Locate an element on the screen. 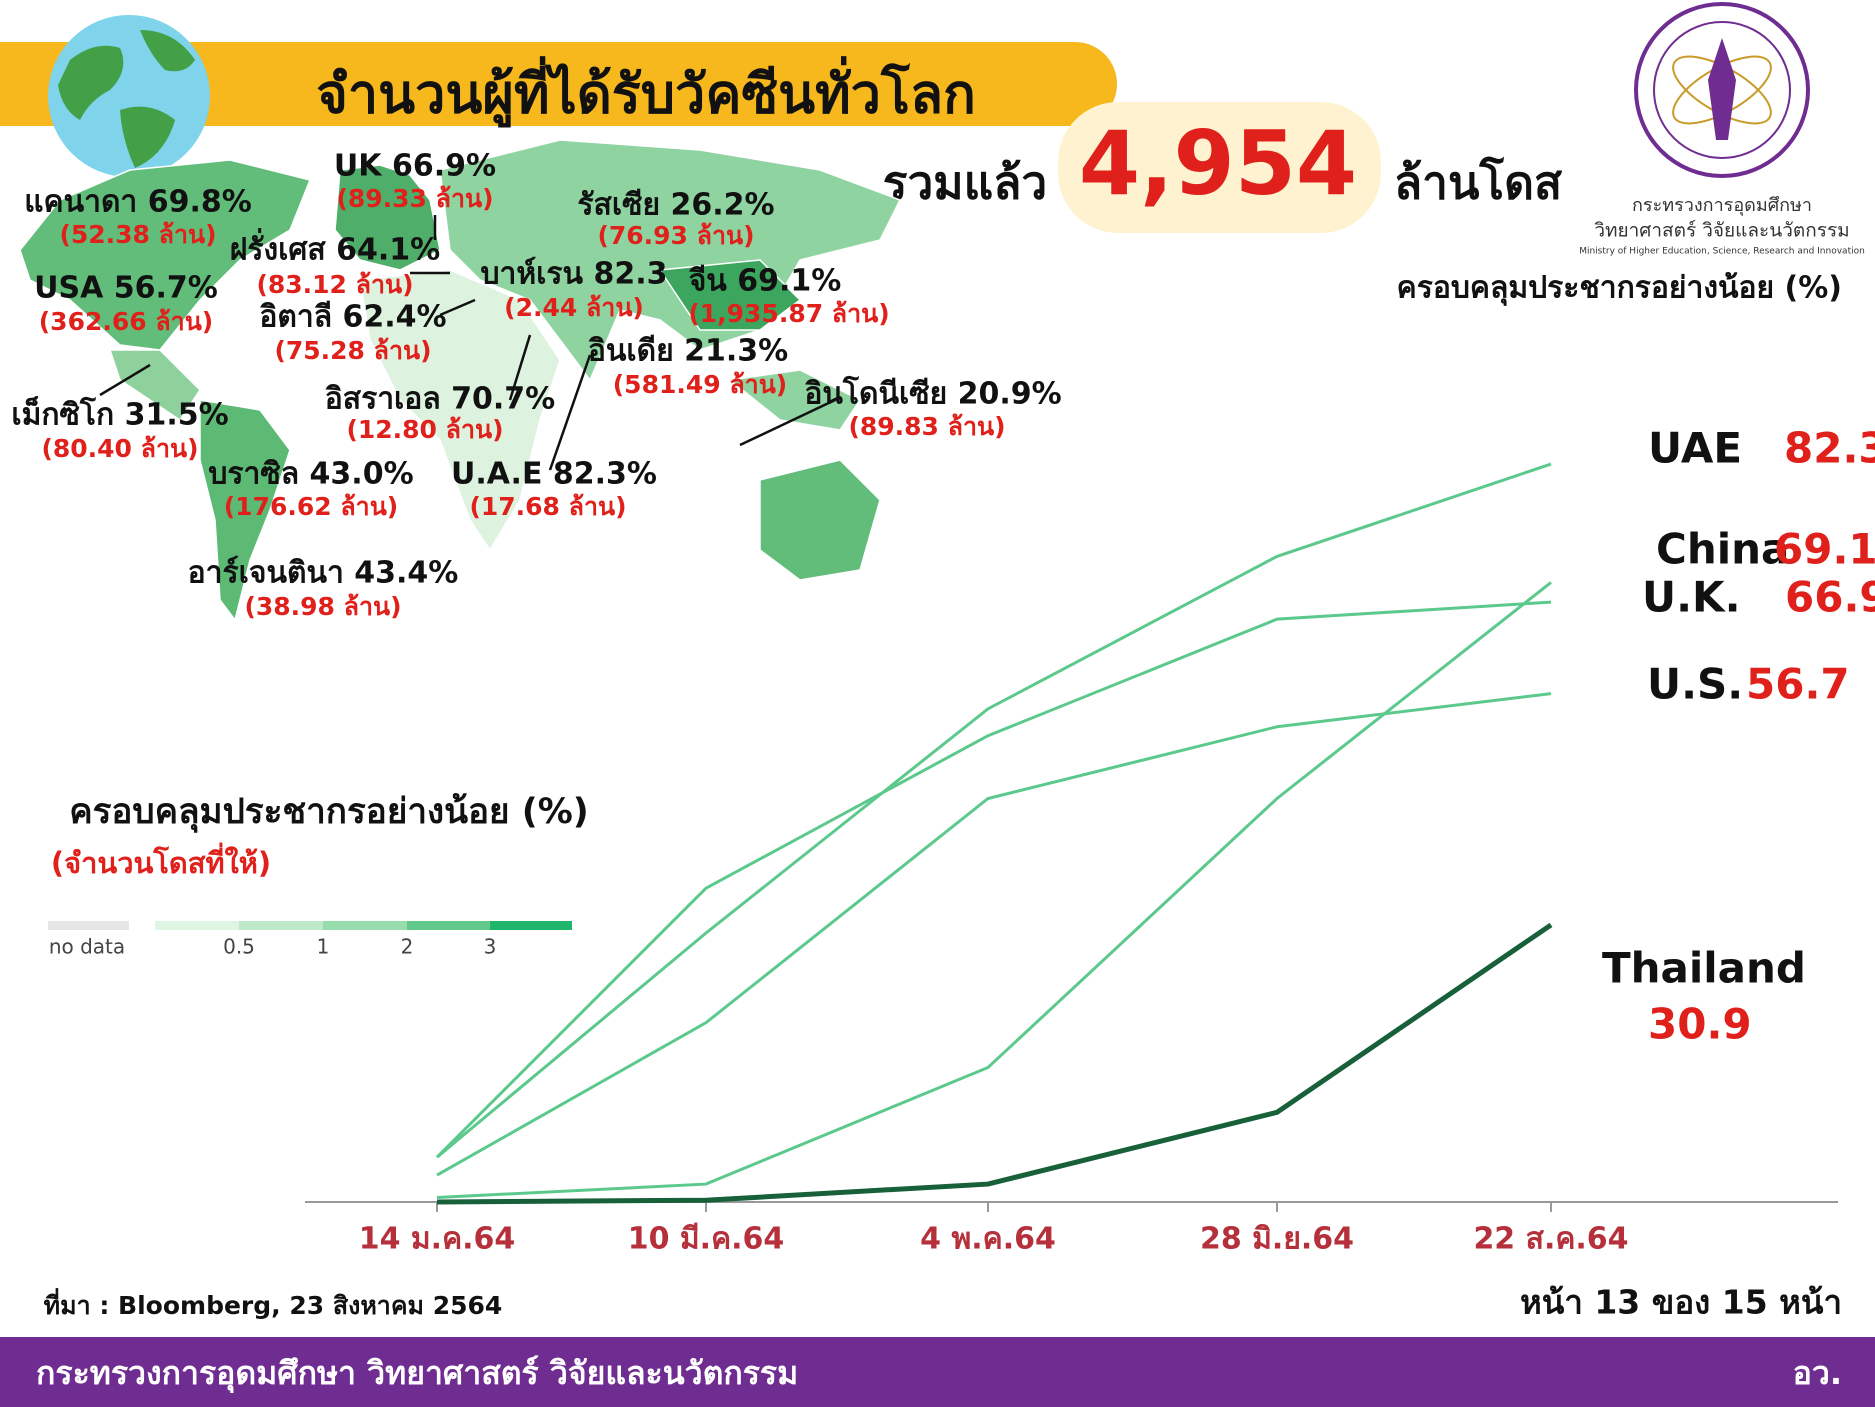 Image resolution: width=1875 pixels, height=1407 pixels. country-doses: (176.62 ล้าน) is located at coordinates (311, 506).